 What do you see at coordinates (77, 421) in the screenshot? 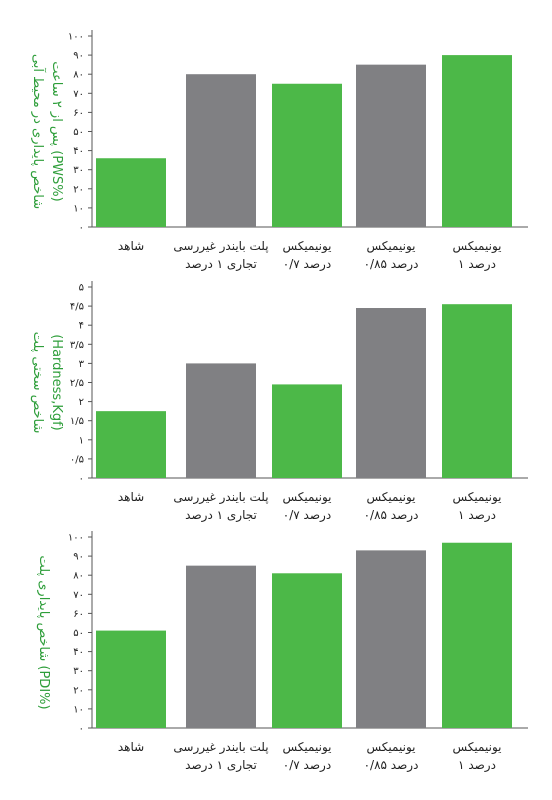
I see `y-tick-label: ۱/۵` at bounding box center [77, 421].